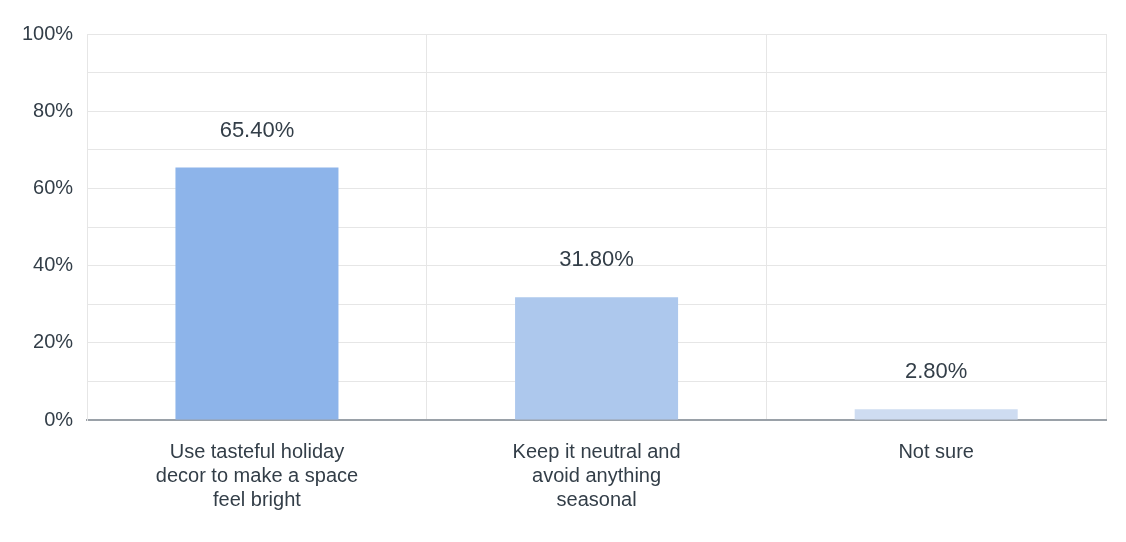 The width and height of the screenshot is (1126, 542). Describe the element at coordinates (936, 371) in the screenshot. I see `data-label: 2.80%` at that location.